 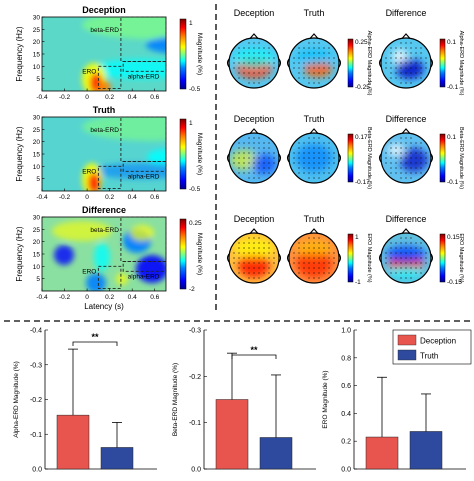 What do you see at coordinates (461, 63) in the screenshot?
I see `topo-colorbar-label: Alpha-ERD Magnitude (%)` at bounding box center [461, 63].